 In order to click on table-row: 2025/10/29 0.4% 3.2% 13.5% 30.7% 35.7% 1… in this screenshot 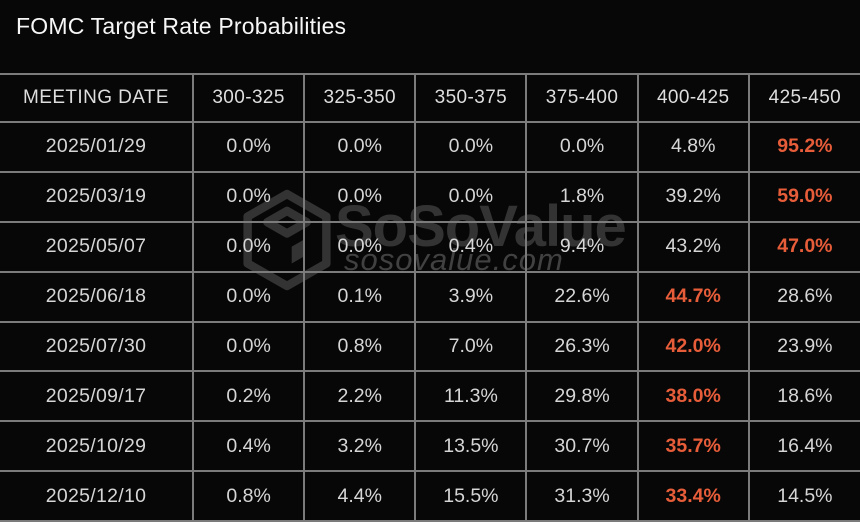, I will do `click(430, 446)`.